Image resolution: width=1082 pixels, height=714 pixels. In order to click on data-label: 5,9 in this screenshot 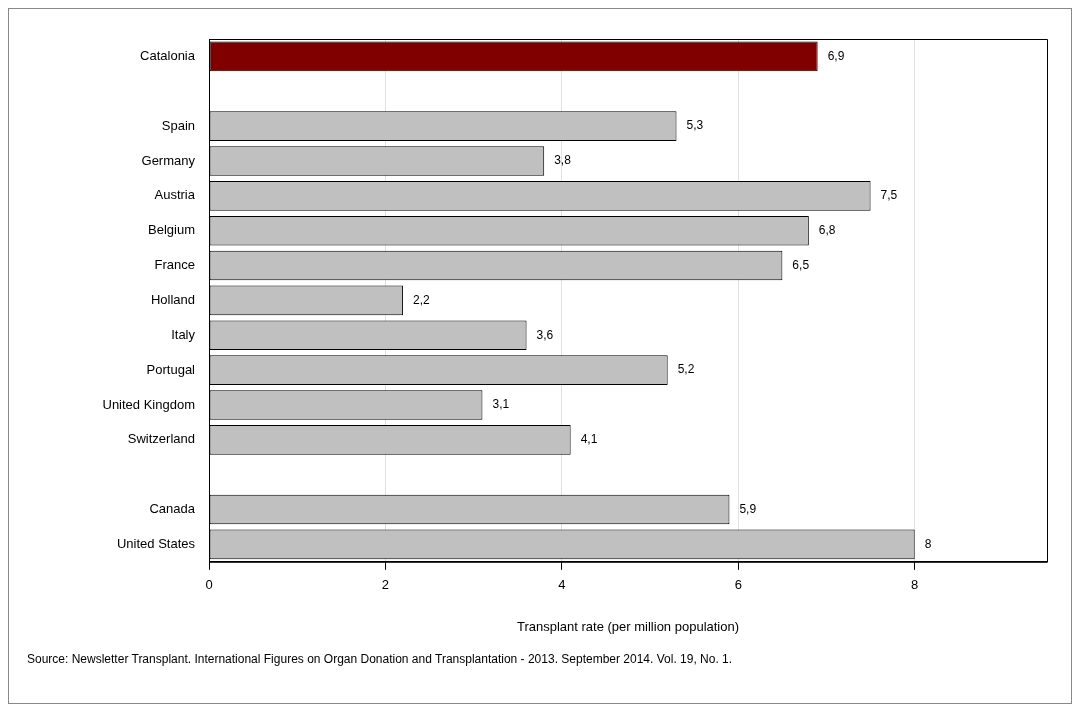, I will do `click(748, 508)`.